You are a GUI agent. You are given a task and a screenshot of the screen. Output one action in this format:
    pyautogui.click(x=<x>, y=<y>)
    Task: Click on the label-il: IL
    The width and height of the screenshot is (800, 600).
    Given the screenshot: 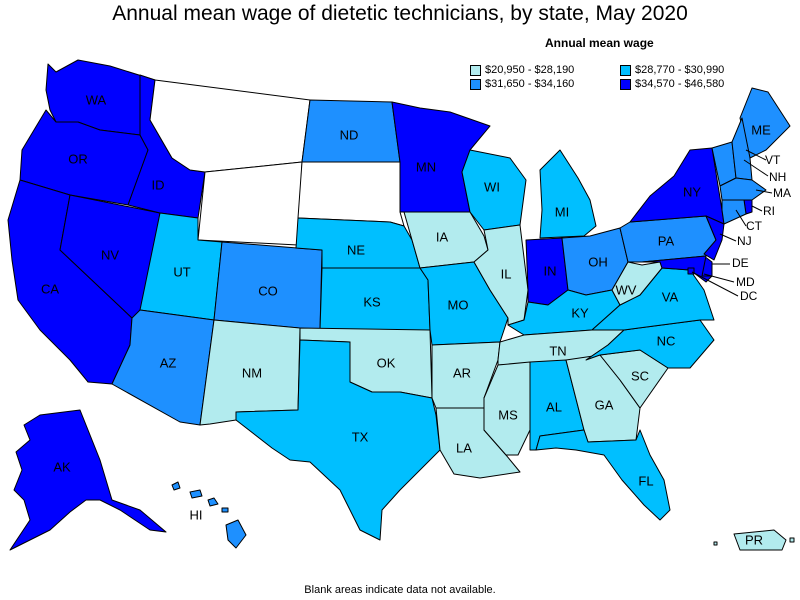 What is the action you would take?
    pyautogui.click(x=506, y=273)
    